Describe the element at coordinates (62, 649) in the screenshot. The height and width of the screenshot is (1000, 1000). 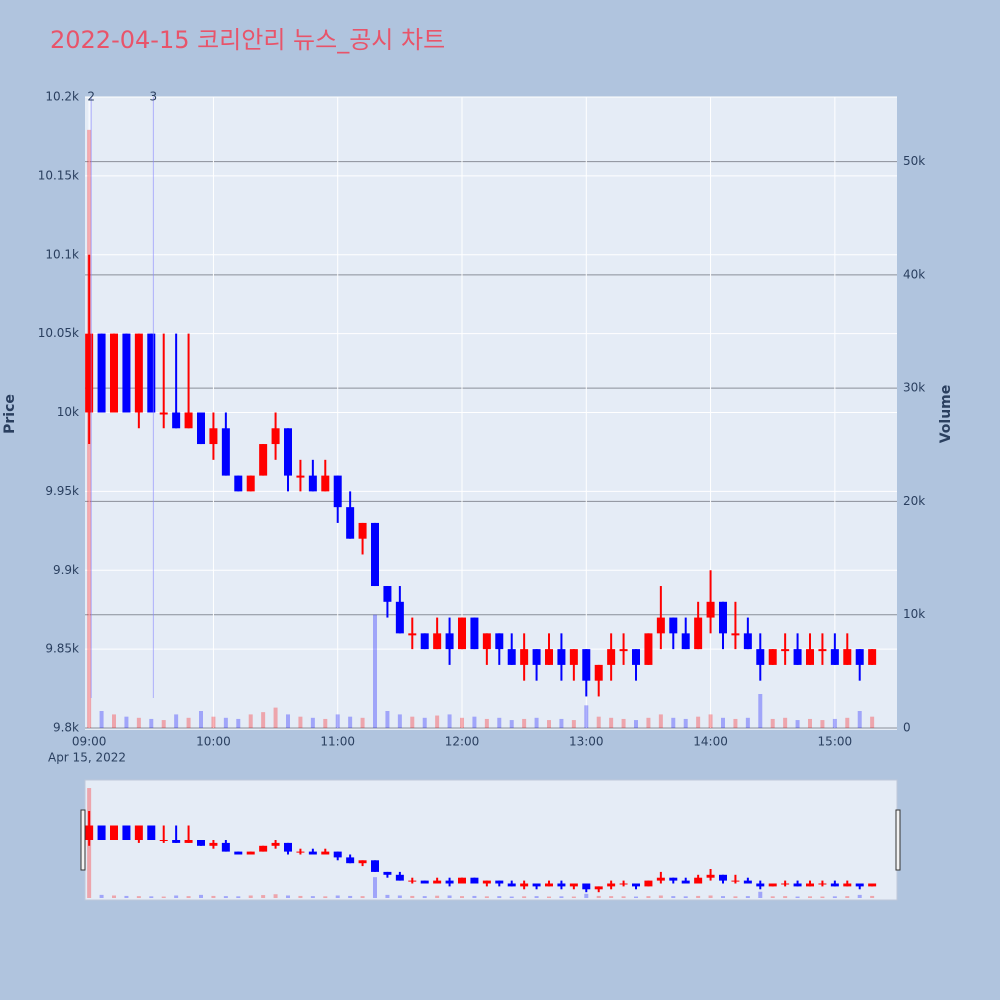
I see `y-tick-label: 9.85k` at that location.